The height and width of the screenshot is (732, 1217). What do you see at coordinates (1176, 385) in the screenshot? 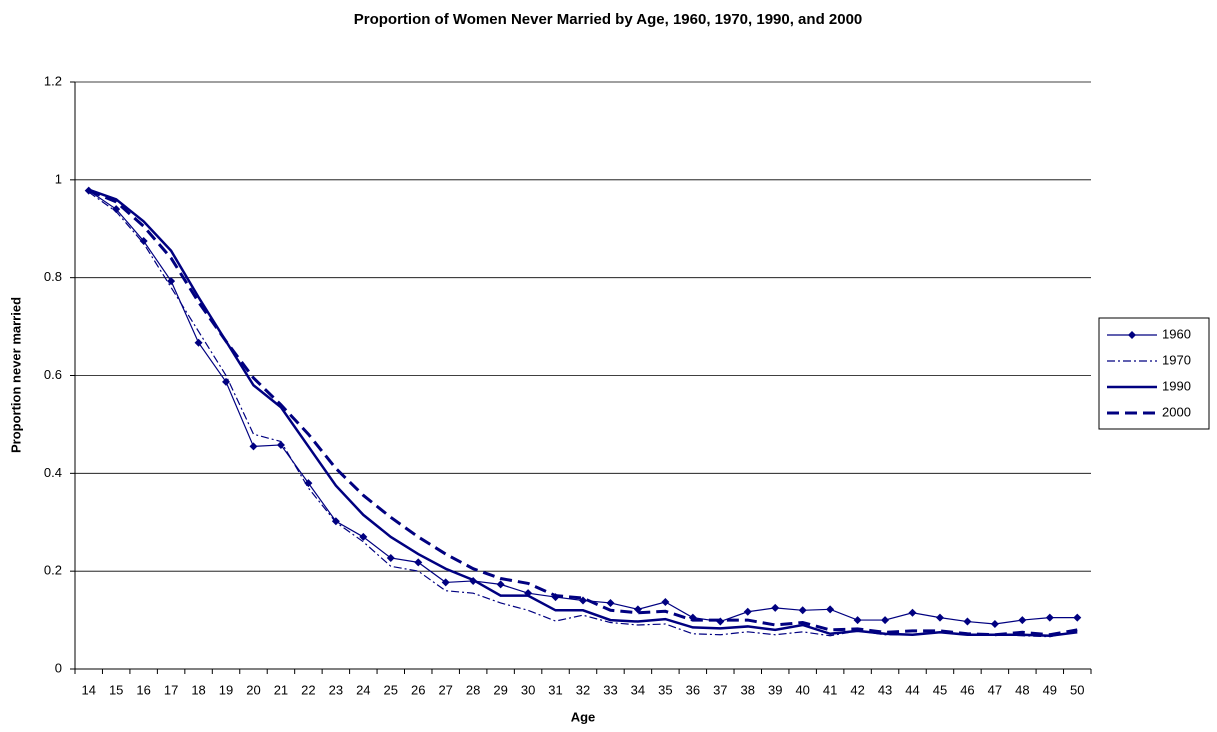
I see `legend-label: 1990` at bounding box center [1176, 385].